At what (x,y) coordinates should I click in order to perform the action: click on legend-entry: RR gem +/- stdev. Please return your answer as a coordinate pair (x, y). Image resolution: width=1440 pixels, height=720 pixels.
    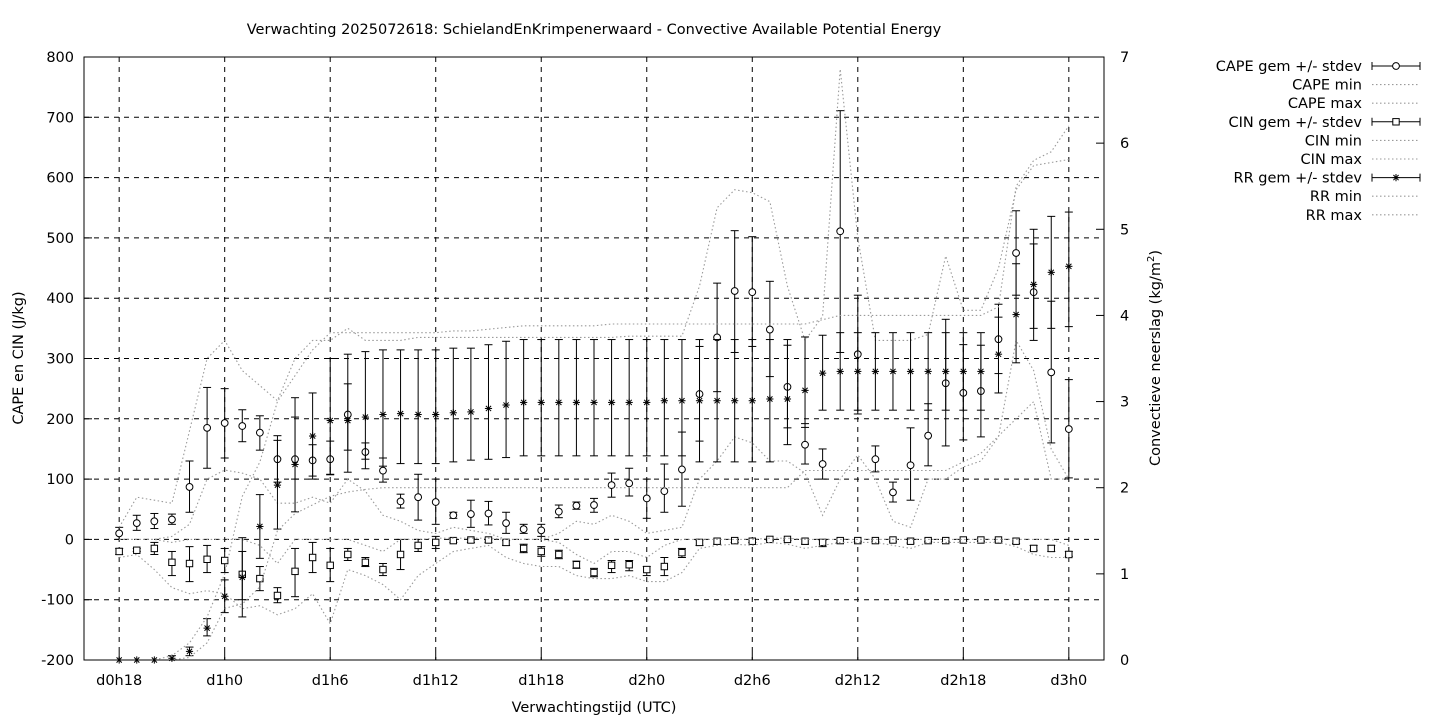
    Looking at the image, I should click on (1327, 179).